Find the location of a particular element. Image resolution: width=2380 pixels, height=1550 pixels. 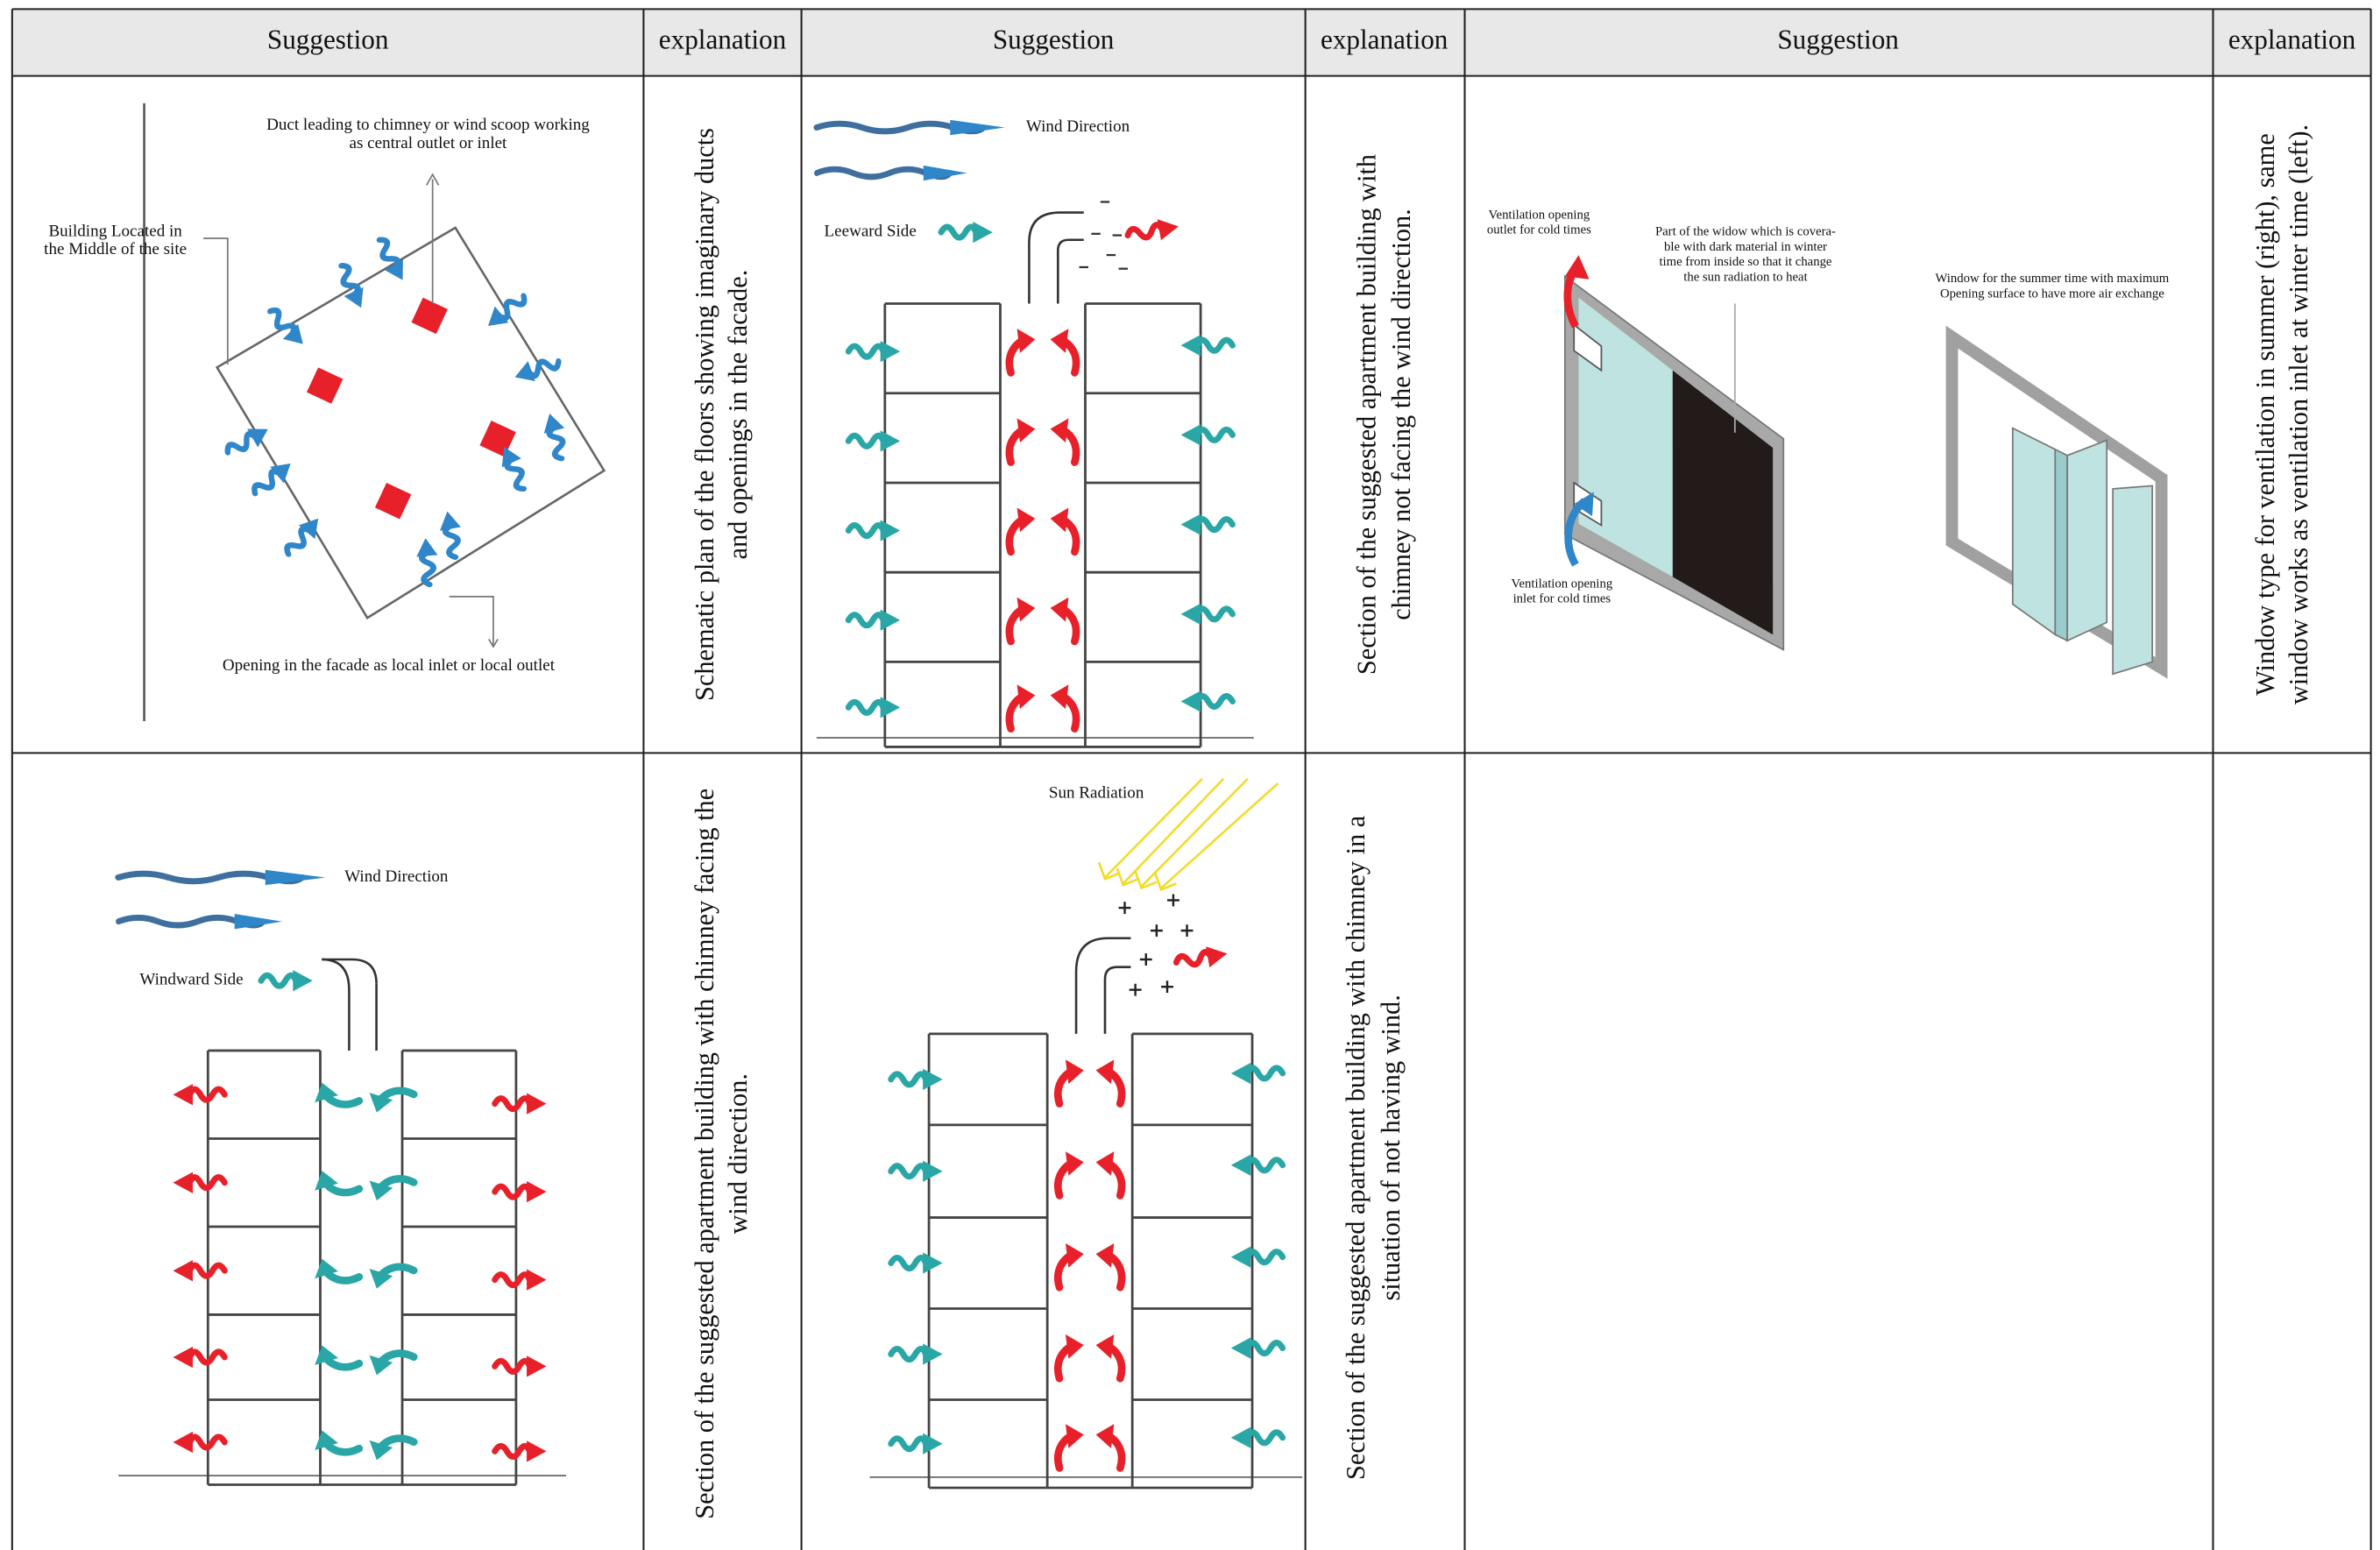

diagram-label: Leeward Side is located at coordinates (871, 231).